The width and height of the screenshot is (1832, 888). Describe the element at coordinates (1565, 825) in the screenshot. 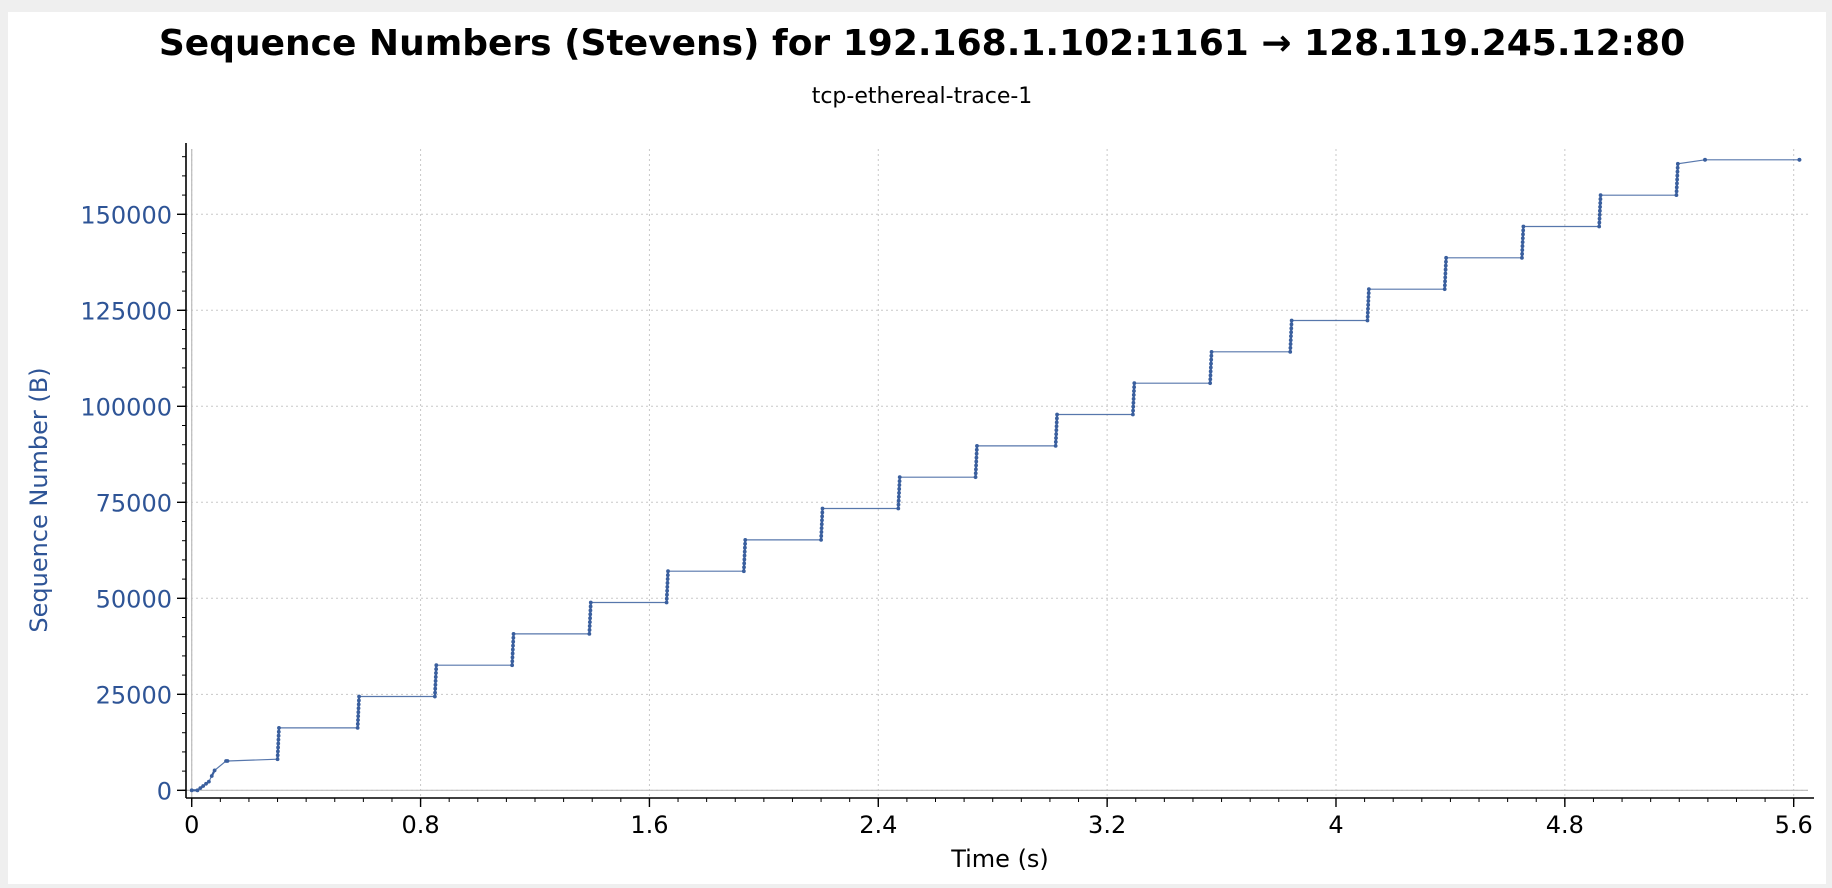

I see `x-tick-label: 4.8` at that location.